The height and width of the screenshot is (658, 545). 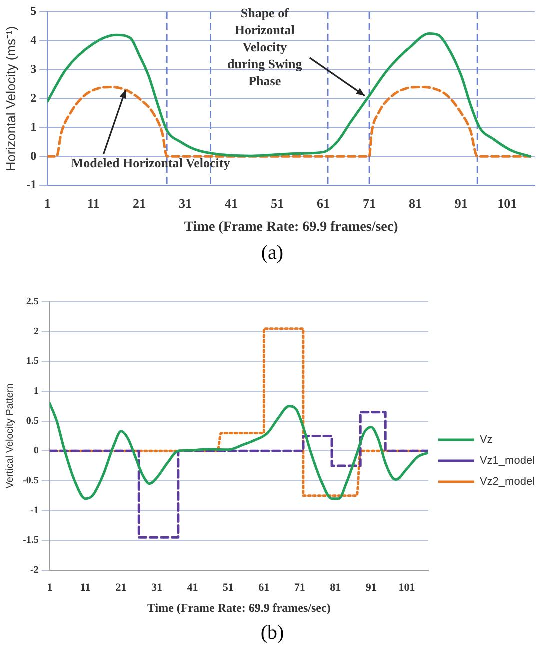 What do you see at coordinates (34, 570) in the screenshot?
I see `y-tick-label: -2` at bounding box center [34, 570].